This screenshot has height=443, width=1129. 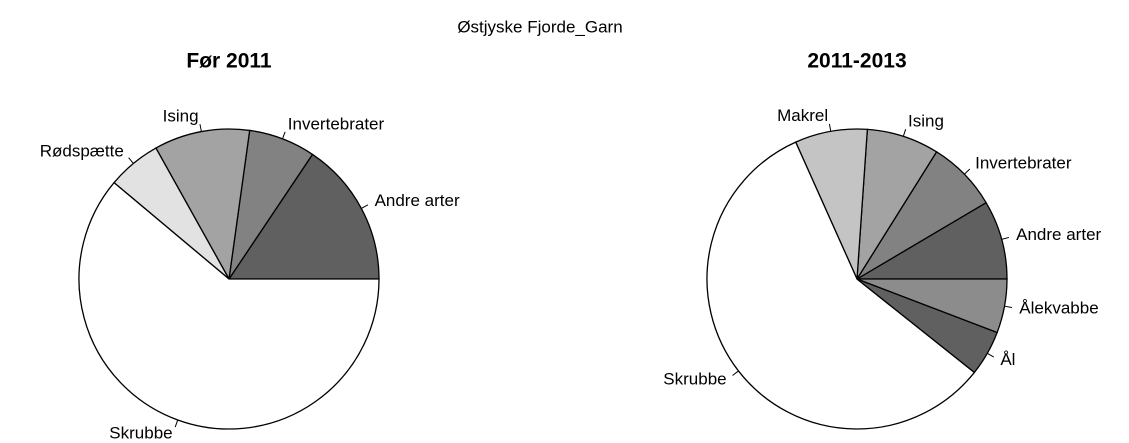 I want to click on slice-label: Rødspætte, so click(x=82, y=150).